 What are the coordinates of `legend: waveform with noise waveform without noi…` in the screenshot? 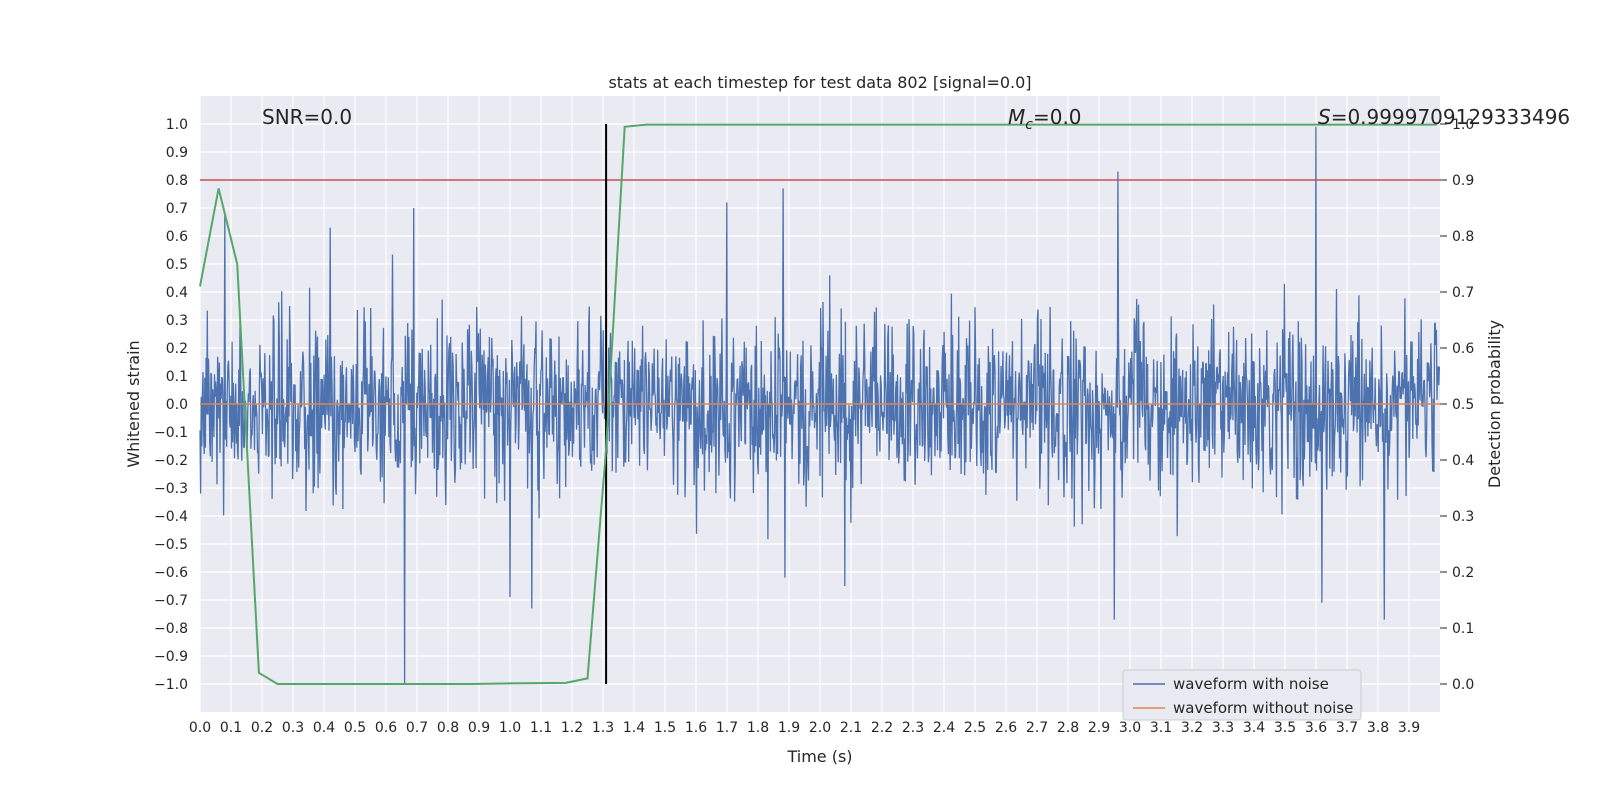 It's located at (1242, 695).